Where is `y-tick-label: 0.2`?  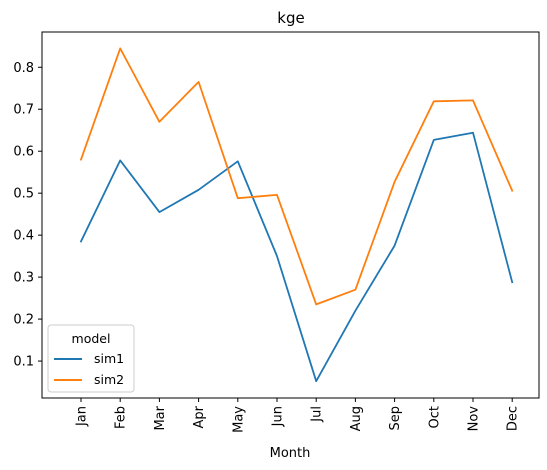
y-tick-label: 0.2 is located at coordinates (23, 320).